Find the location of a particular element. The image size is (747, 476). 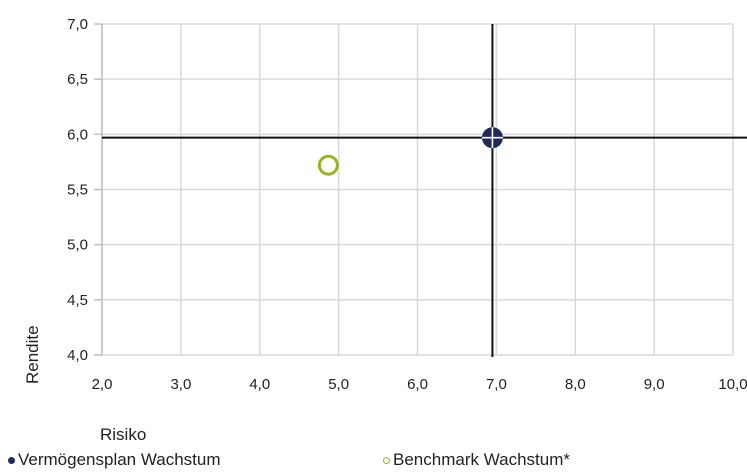

x-tick-label: 9,0 is located at coordinates (654, 384).